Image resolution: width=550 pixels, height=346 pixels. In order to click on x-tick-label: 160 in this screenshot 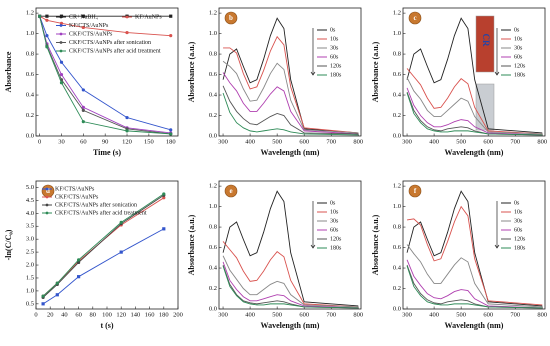, I will do `click(150, 314)`.